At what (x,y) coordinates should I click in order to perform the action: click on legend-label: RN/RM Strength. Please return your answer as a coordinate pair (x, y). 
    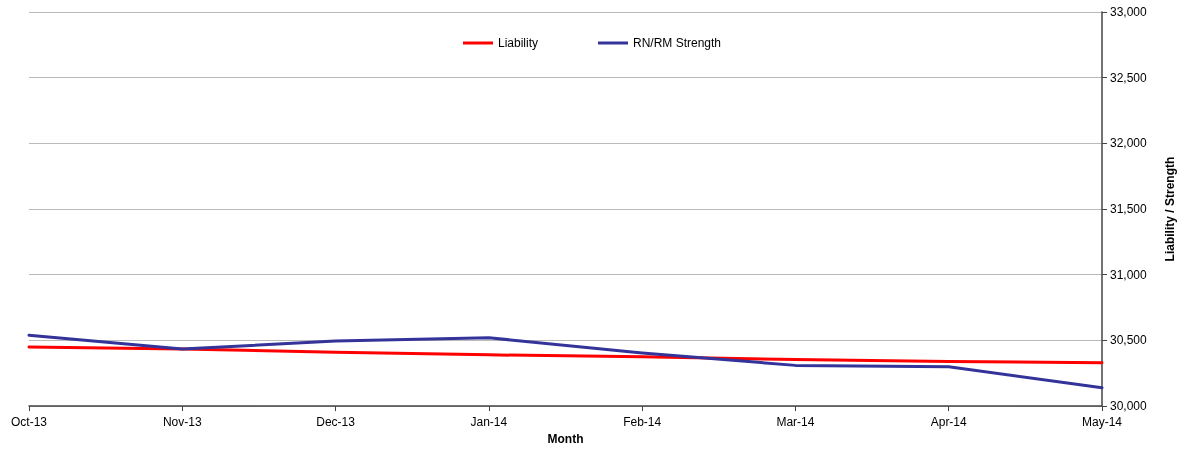
    Looking at the image, I should click on (677, 43).